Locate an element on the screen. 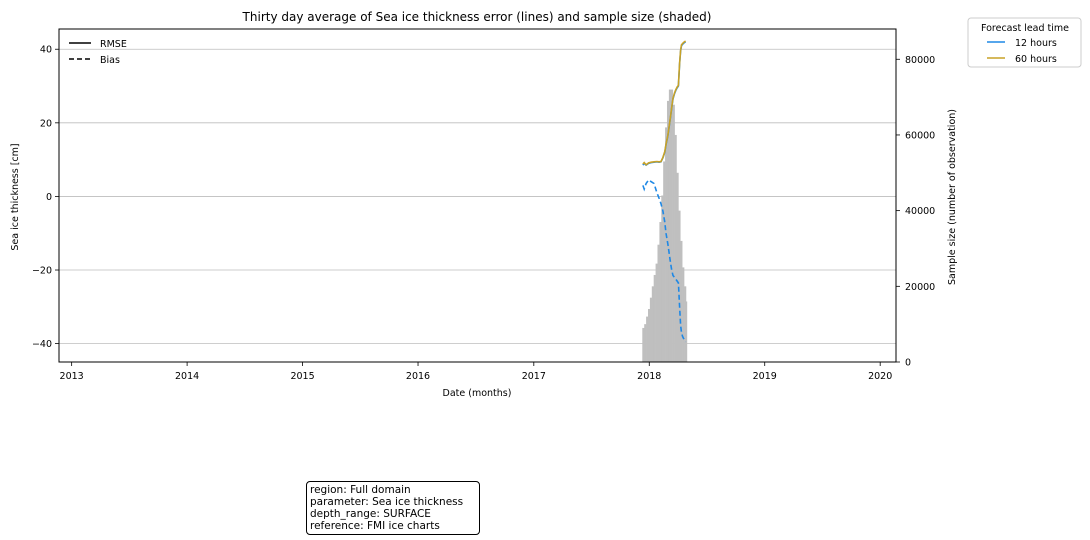 This screenshot has width=1090, height=540. y2-tick-label: 60000 is located at coordinates (920, 135).